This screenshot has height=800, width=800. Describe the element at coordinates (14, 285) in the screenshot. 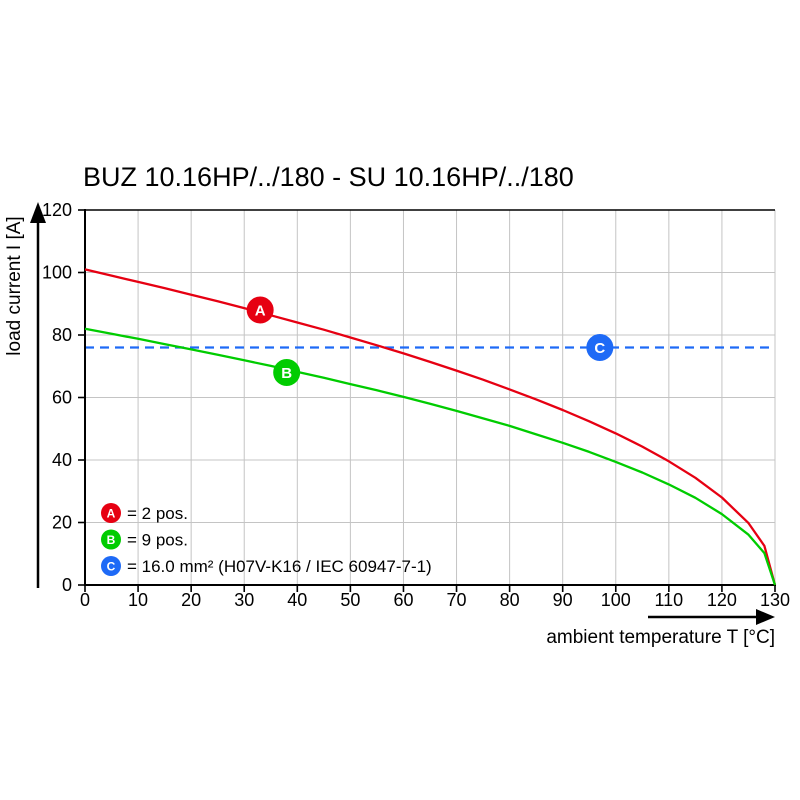

I see `y-axis-label: load current I [A]` at that location.